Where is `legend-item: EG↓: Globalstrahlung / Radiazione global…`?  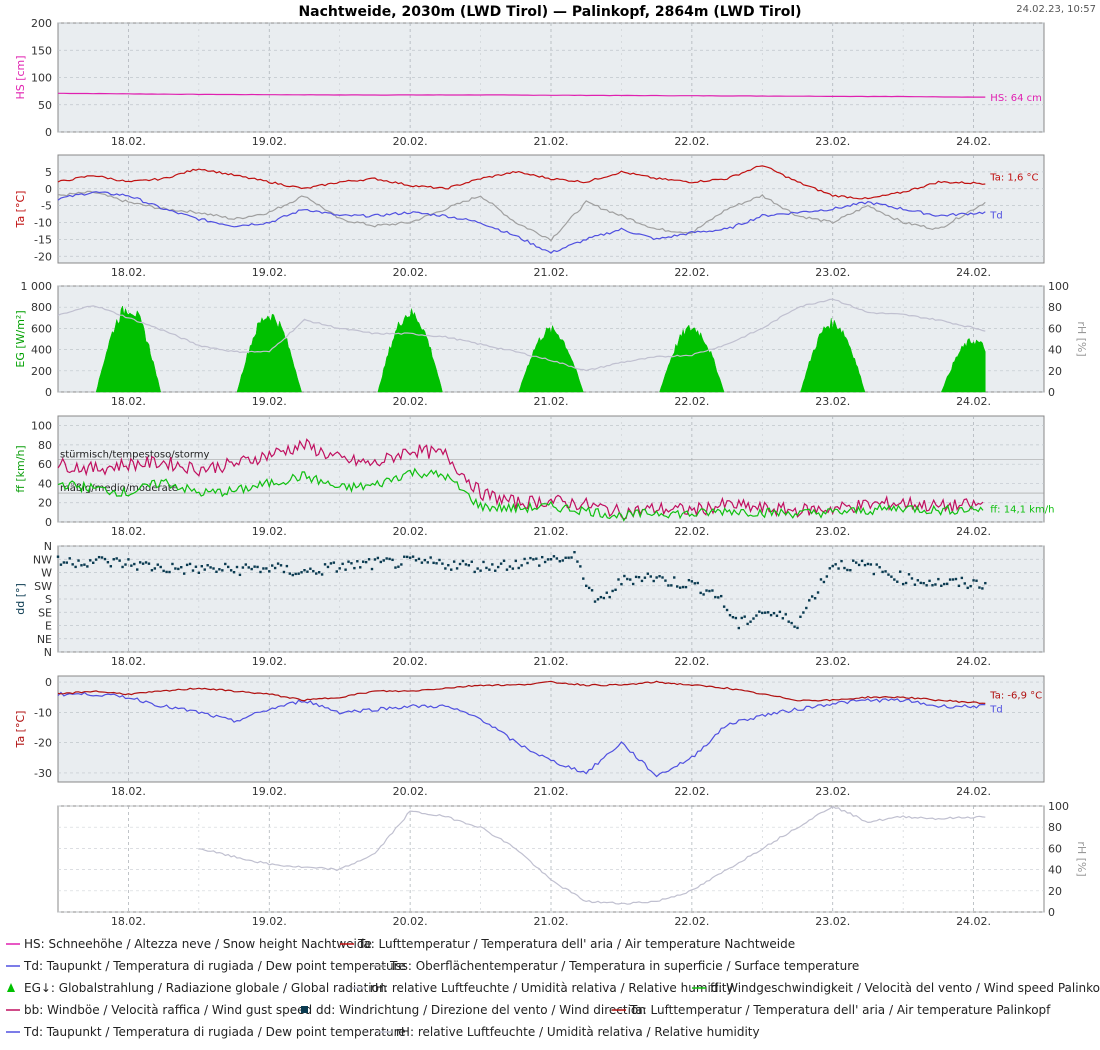
legend-item: EG↓: Globalstrahlung / Radiazione global… is located at coordinates (197, 988).